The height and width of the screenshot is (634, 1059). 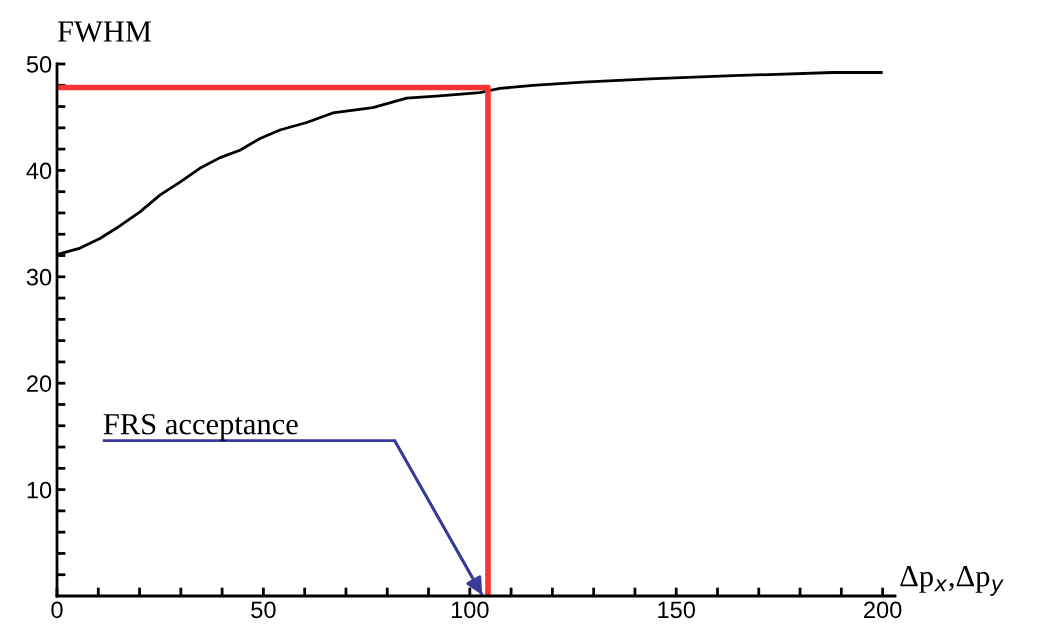 I want to click on x-tick-label: 100, so click(x=470, y=610).